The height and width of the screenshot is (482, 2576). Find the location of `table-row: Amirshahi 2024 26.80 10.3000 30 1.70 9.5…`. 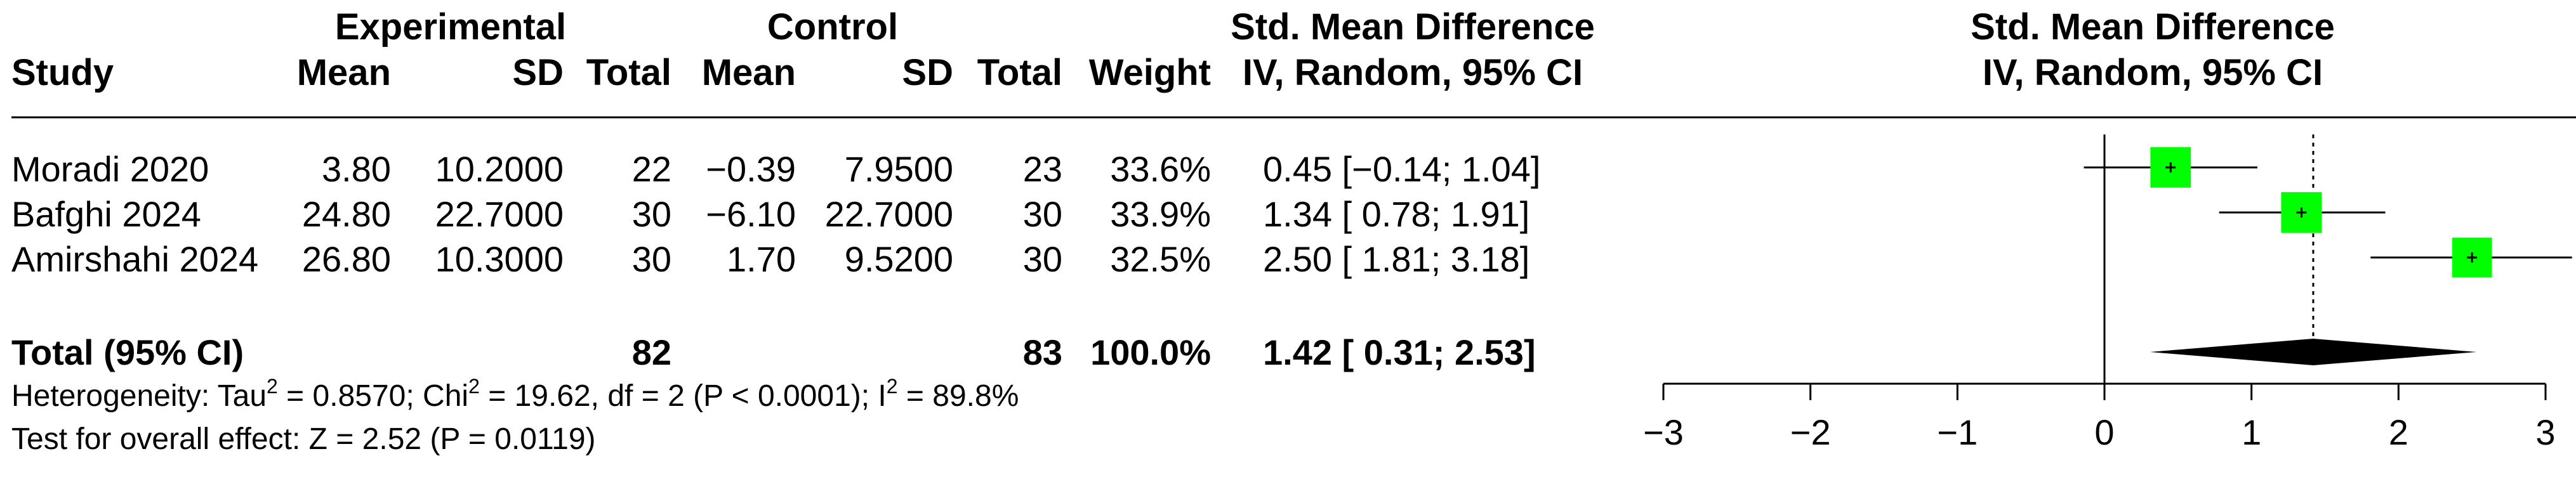

table-row: Amirshahi 2024 26.80 10.3000 30 1.70 9.5… is located at coordinates (770, 259).